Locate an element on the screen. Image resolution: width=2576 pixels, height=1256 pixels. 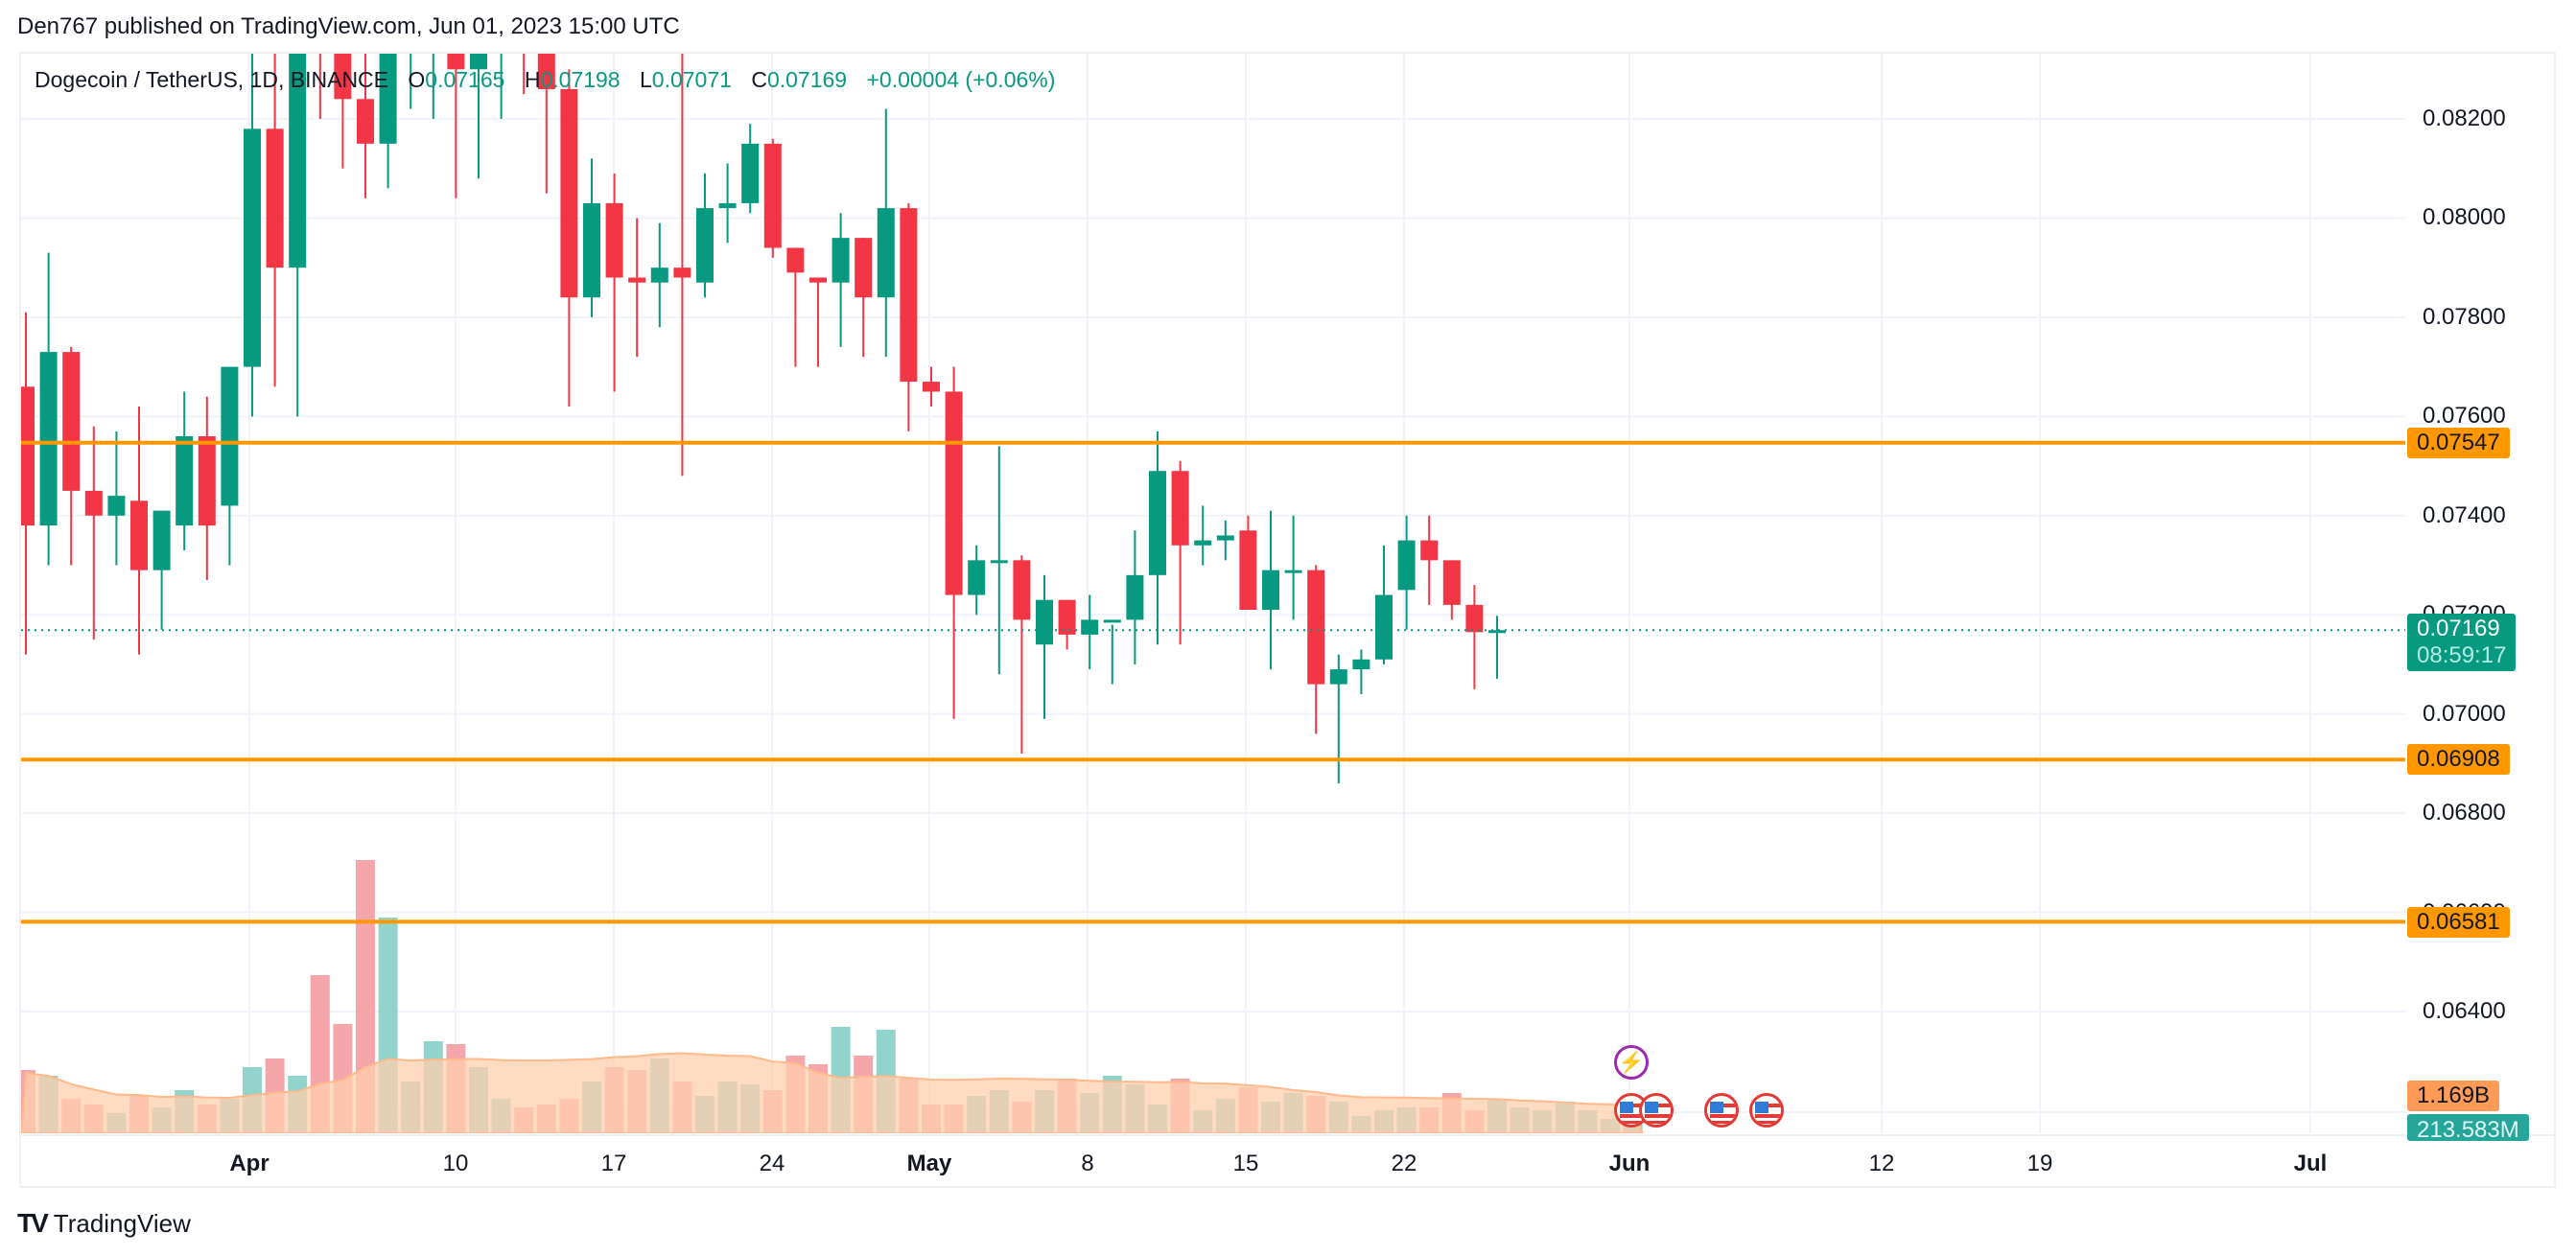
time-tick-label: 12 is located at coordinates (1881, 1163).